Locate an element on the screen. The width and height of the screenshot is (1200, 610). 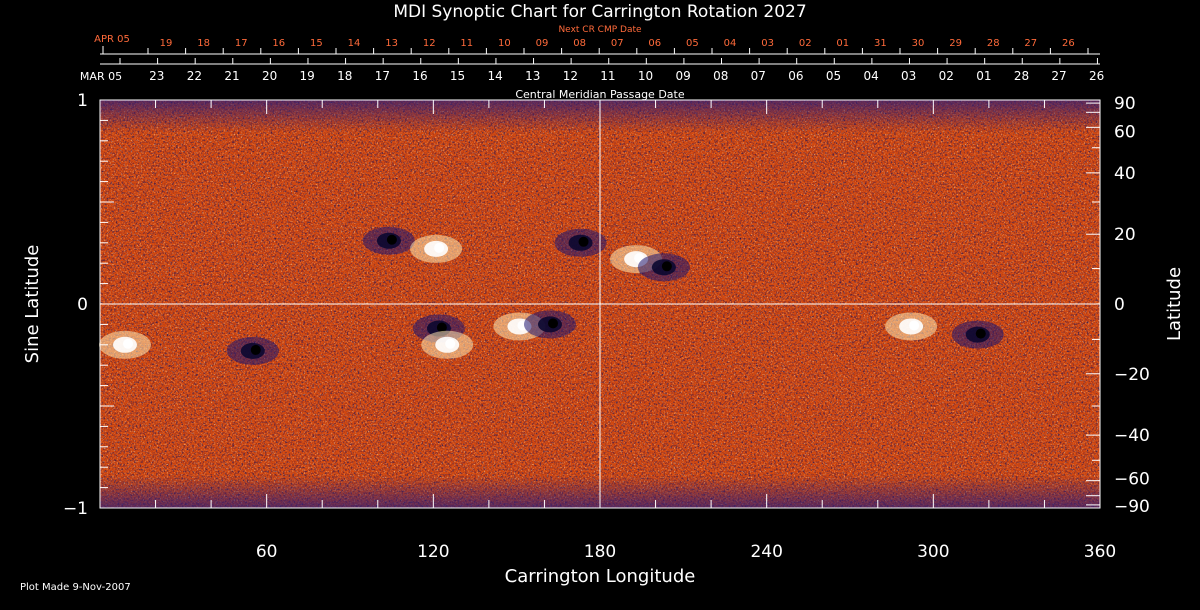
y-left-axis-title: Sine Latitude is located at coordinates (32, 304).